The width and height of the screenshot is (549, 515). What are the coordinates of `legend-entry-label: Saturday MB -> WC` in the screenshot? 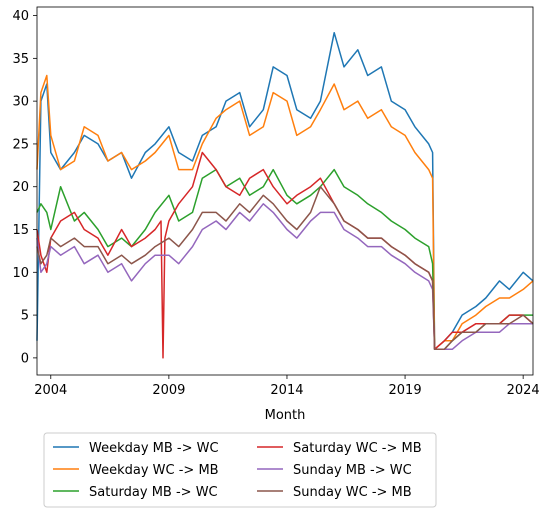 It's located at (153, 492).